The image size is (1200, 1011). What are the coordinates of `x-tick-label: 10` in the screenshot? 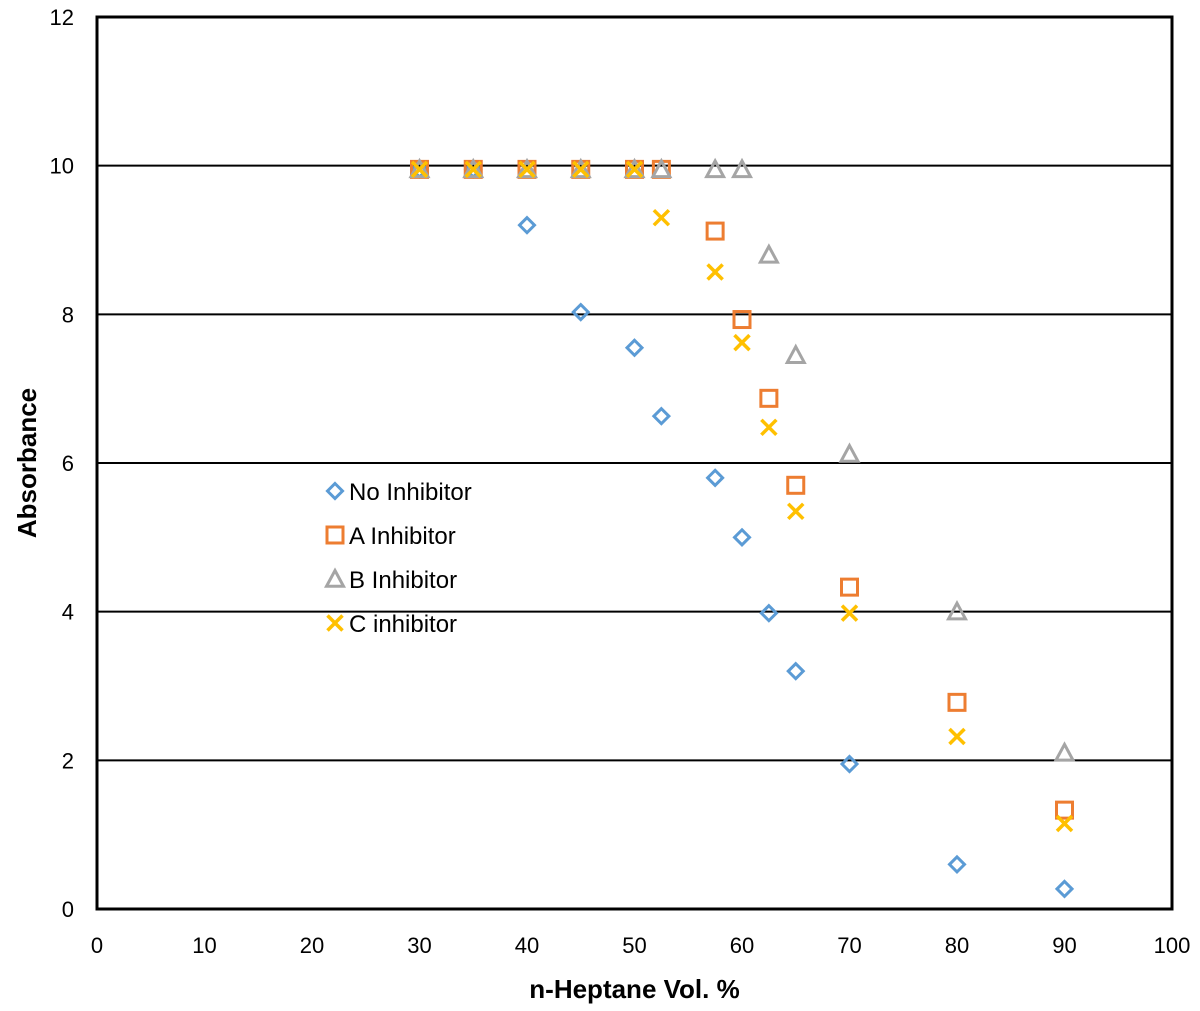 It's located at (204, 945).